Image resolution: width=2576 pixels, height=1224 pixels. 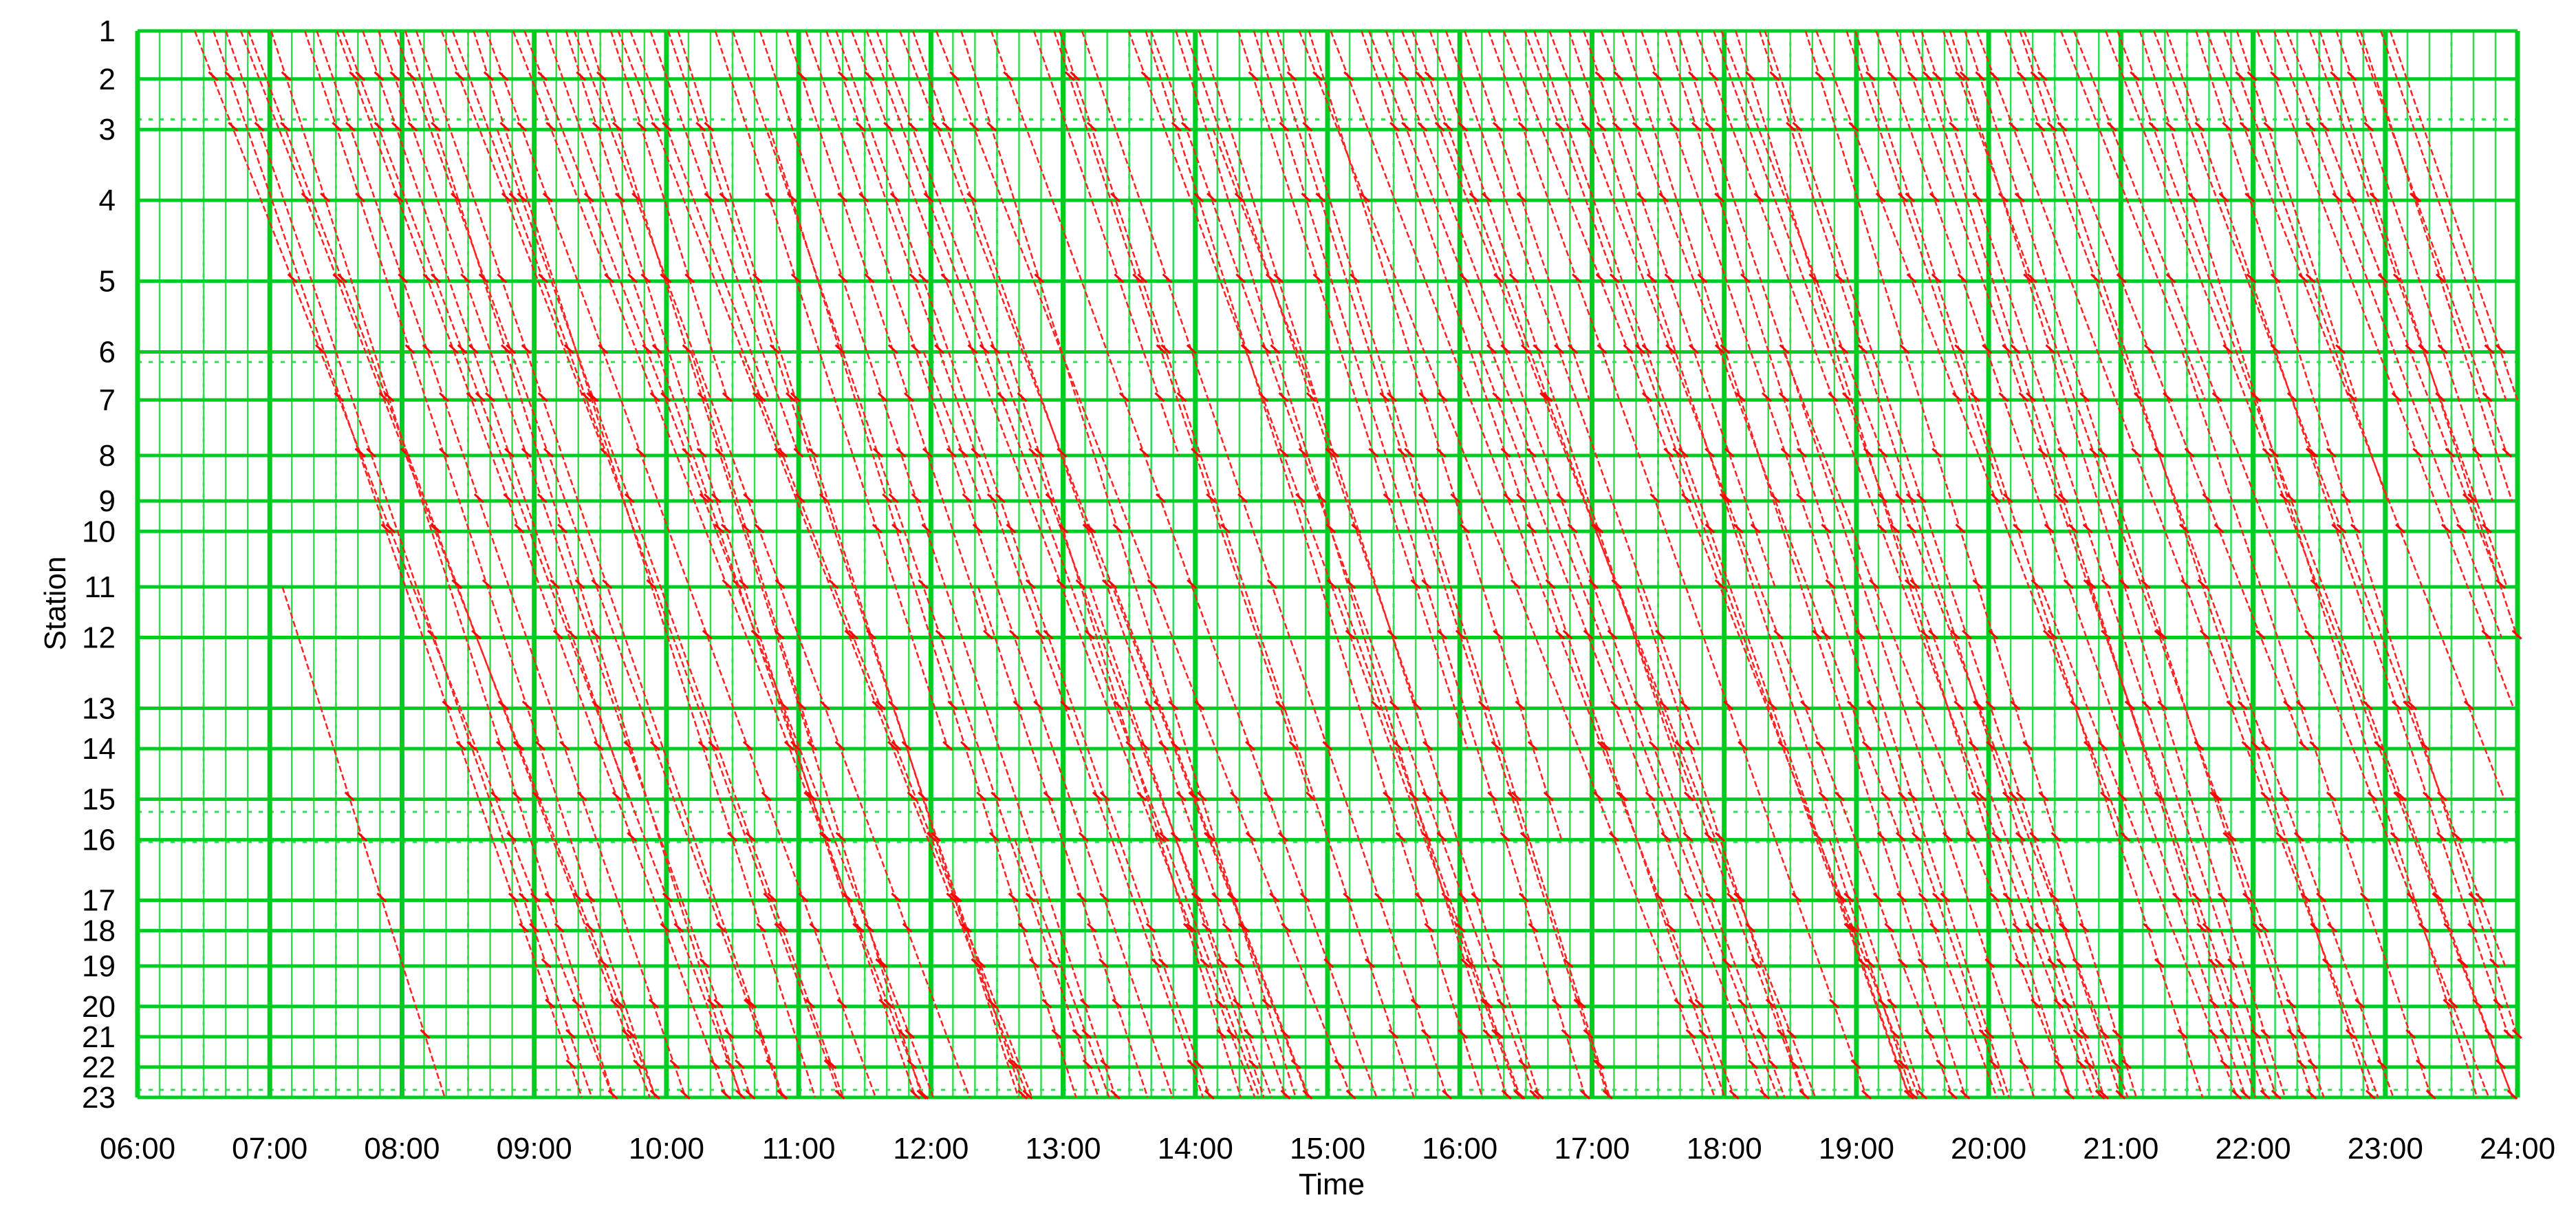 What do you see at coordinates (1460, 1149) in the screenshot?
I see `x-tick-label: 16:00` at bounding box center [1460, 1149].